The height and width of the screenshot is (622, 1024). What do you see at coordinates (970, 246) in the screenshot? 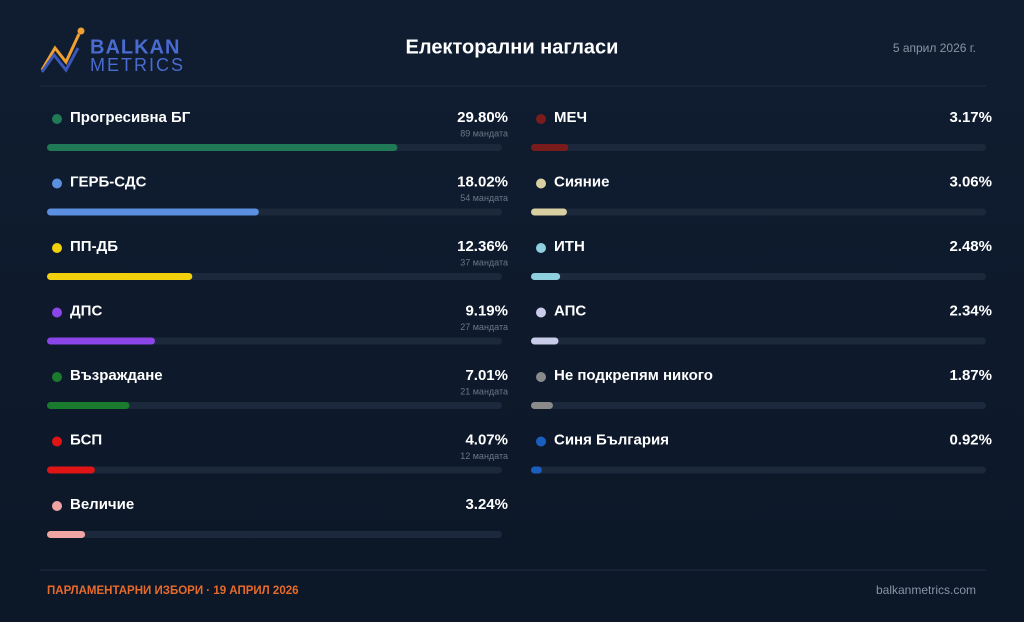
I see `value-label: 2.48%` at bounding box center [970, 246].